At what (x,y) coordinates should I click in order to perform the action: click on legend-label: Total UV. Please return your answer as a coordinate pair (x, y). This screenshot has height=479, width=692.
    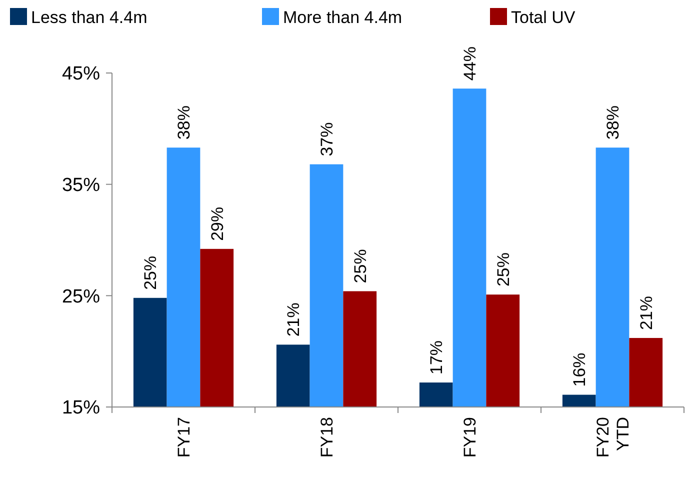
    Looking at the image, I should click on (543, 17).